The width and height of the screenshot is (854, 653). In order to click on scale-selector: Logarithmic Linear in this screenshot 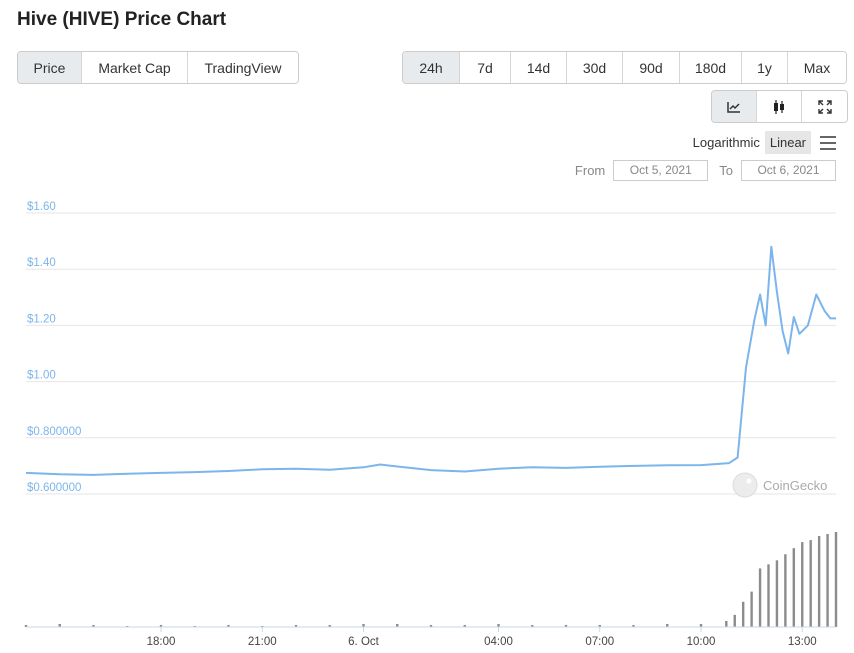, I will do `click(762, 142)`.